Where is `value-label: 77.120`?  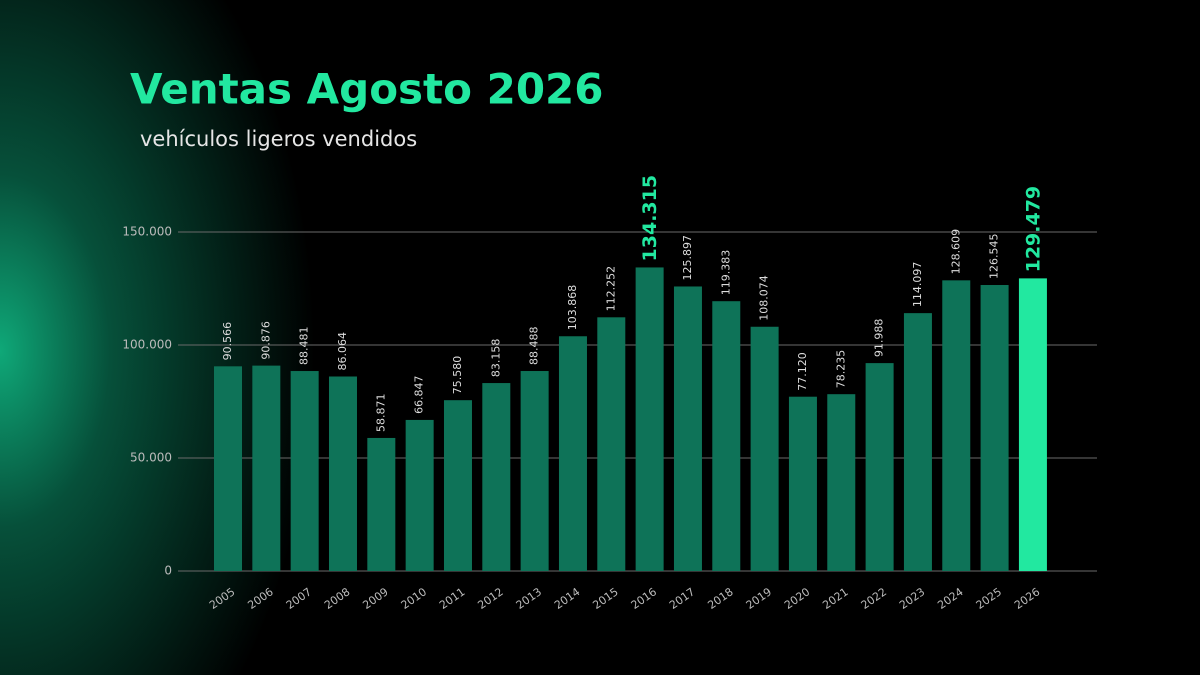 value-label: 77.120 is located at coordinates (802, 371).